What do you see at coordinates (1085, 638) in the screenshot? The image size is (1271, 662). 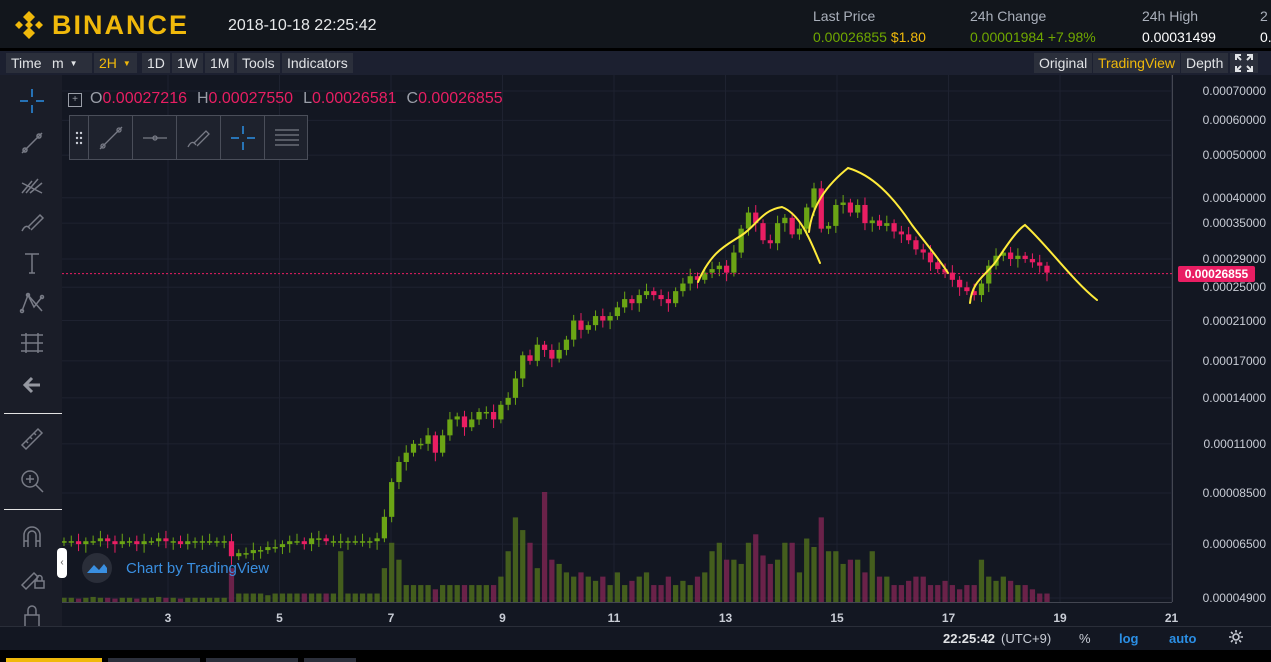 I see `percent-scale-toggle: %` at bounding box center [1085, 638].